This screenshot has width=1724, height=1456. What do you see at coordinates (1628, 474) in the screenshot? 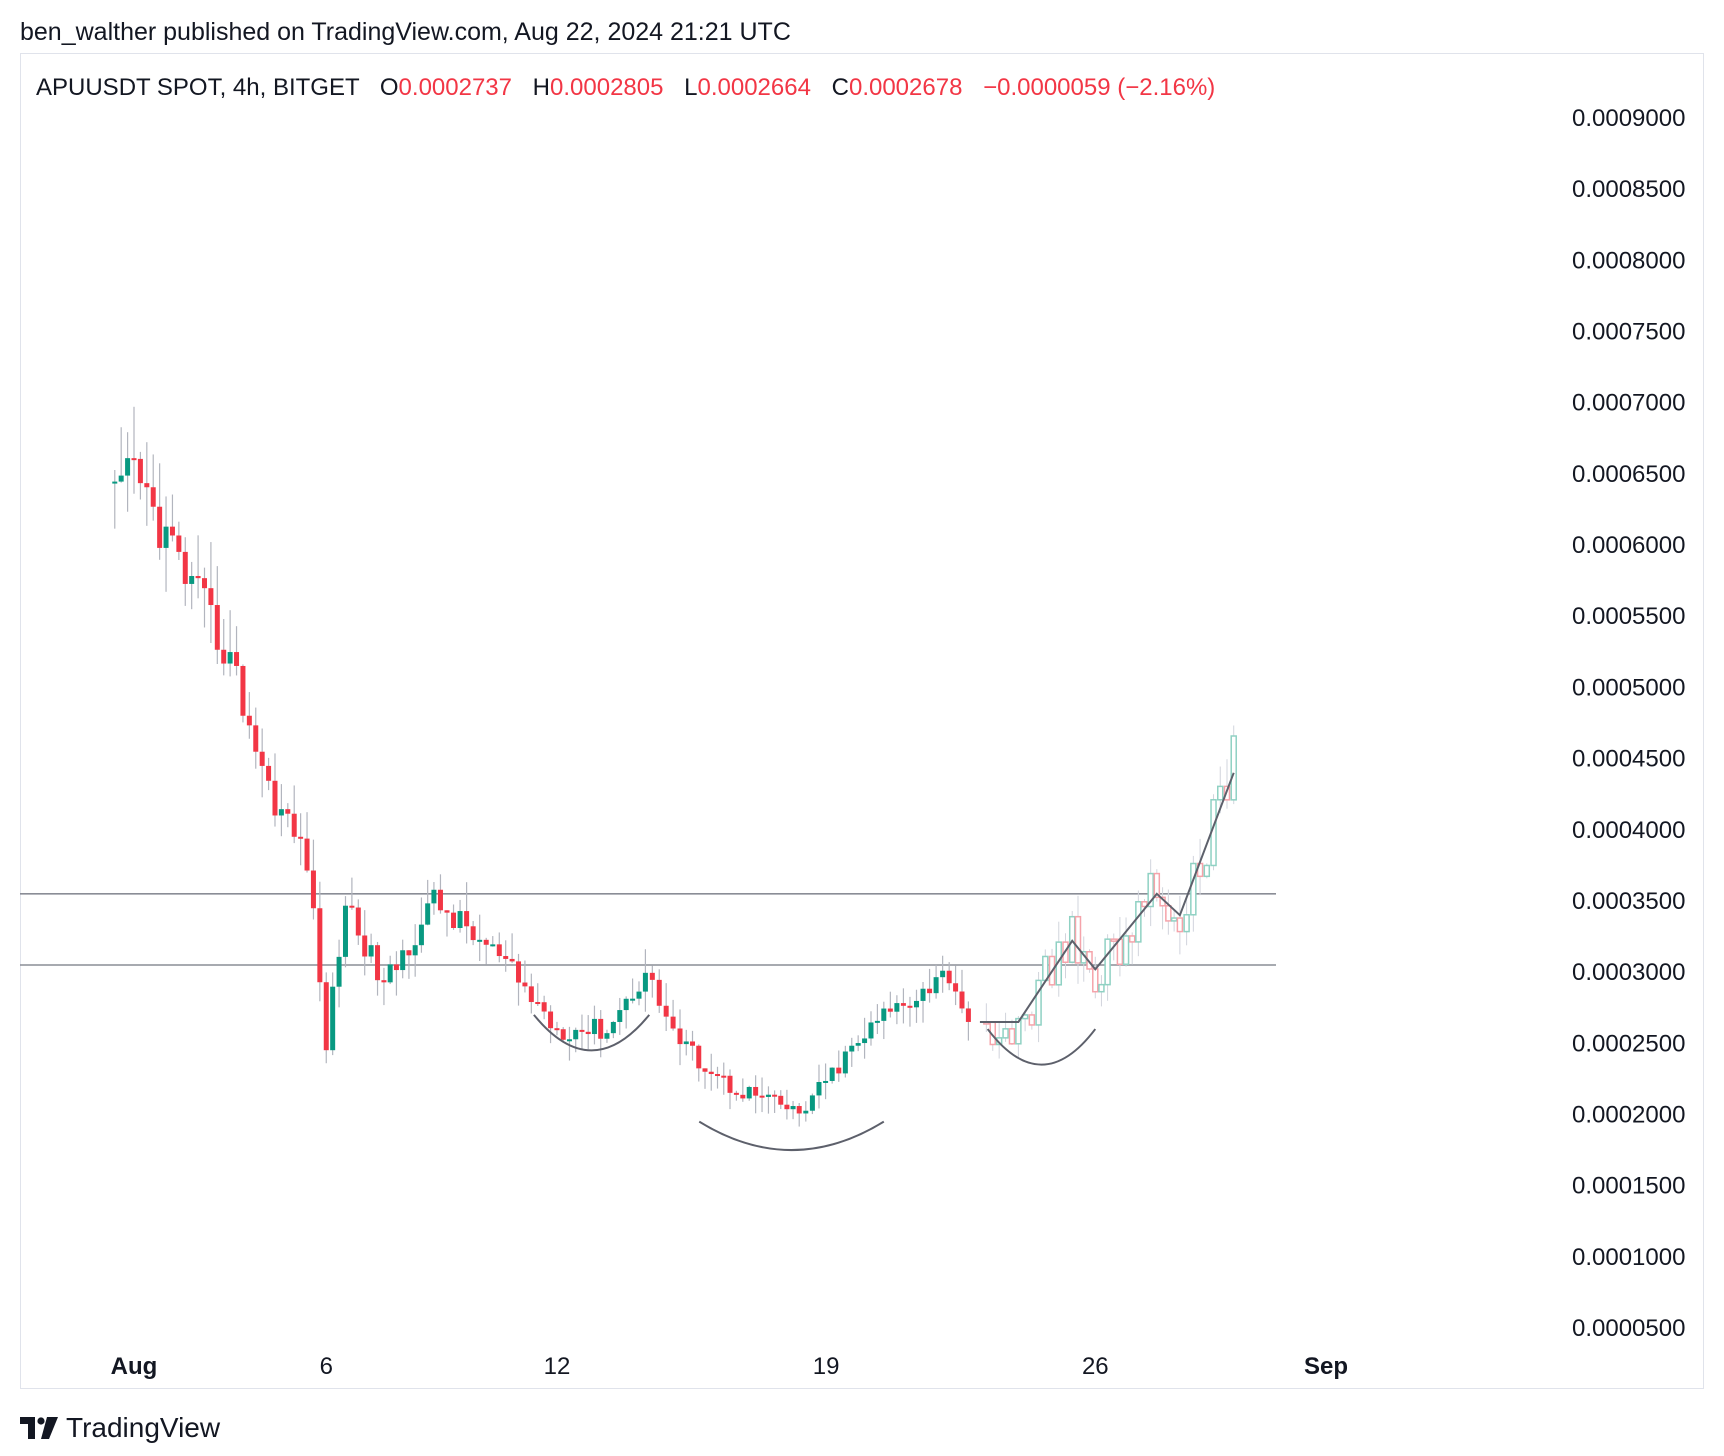
I see `price-tick-label: 0.0006500` at bounding box center [1628, 474].